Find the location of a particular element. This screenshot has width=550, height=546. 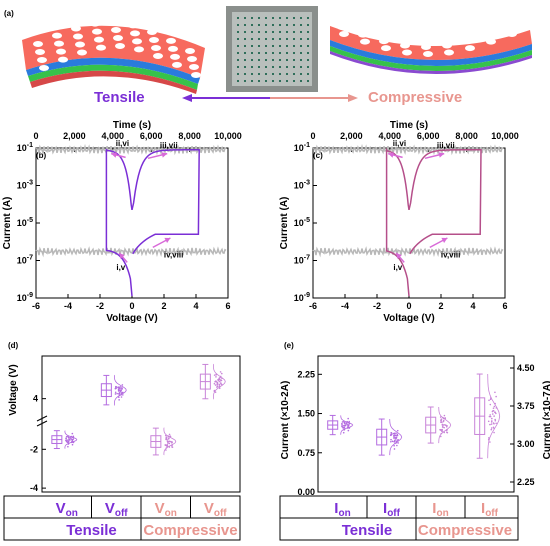

on-state-retention-trace is located at coordinates (131, 149).